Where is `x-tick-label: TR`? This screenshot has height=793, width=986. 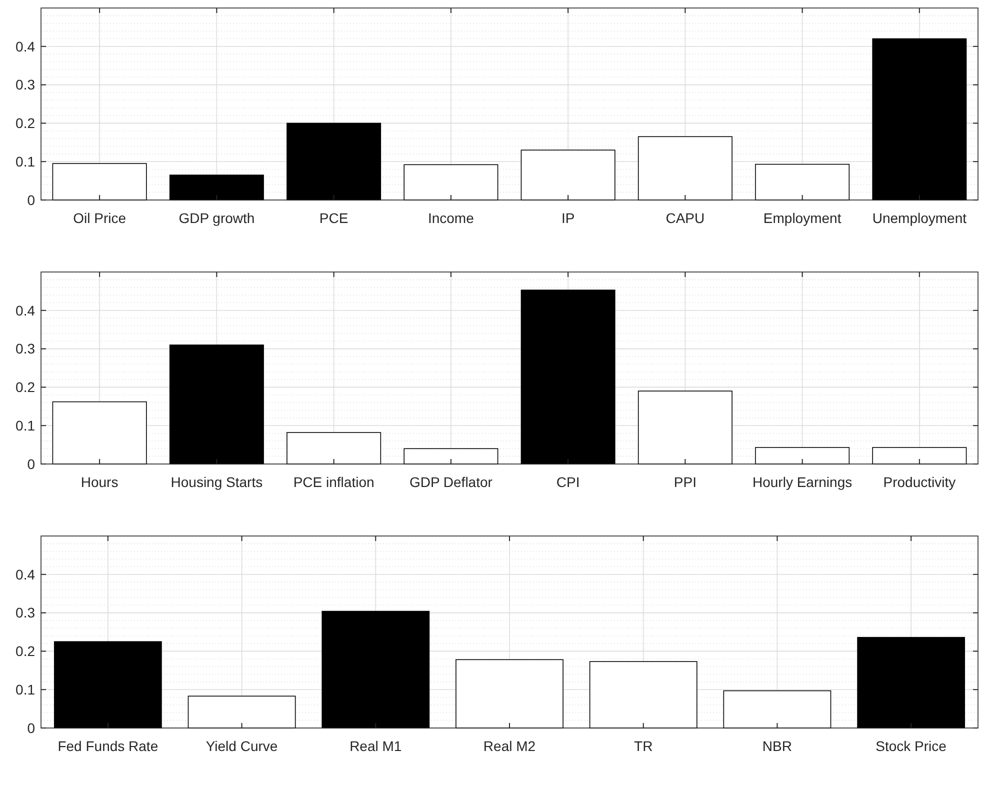 x-tick-label: TR is located at coordinates (643, 746).